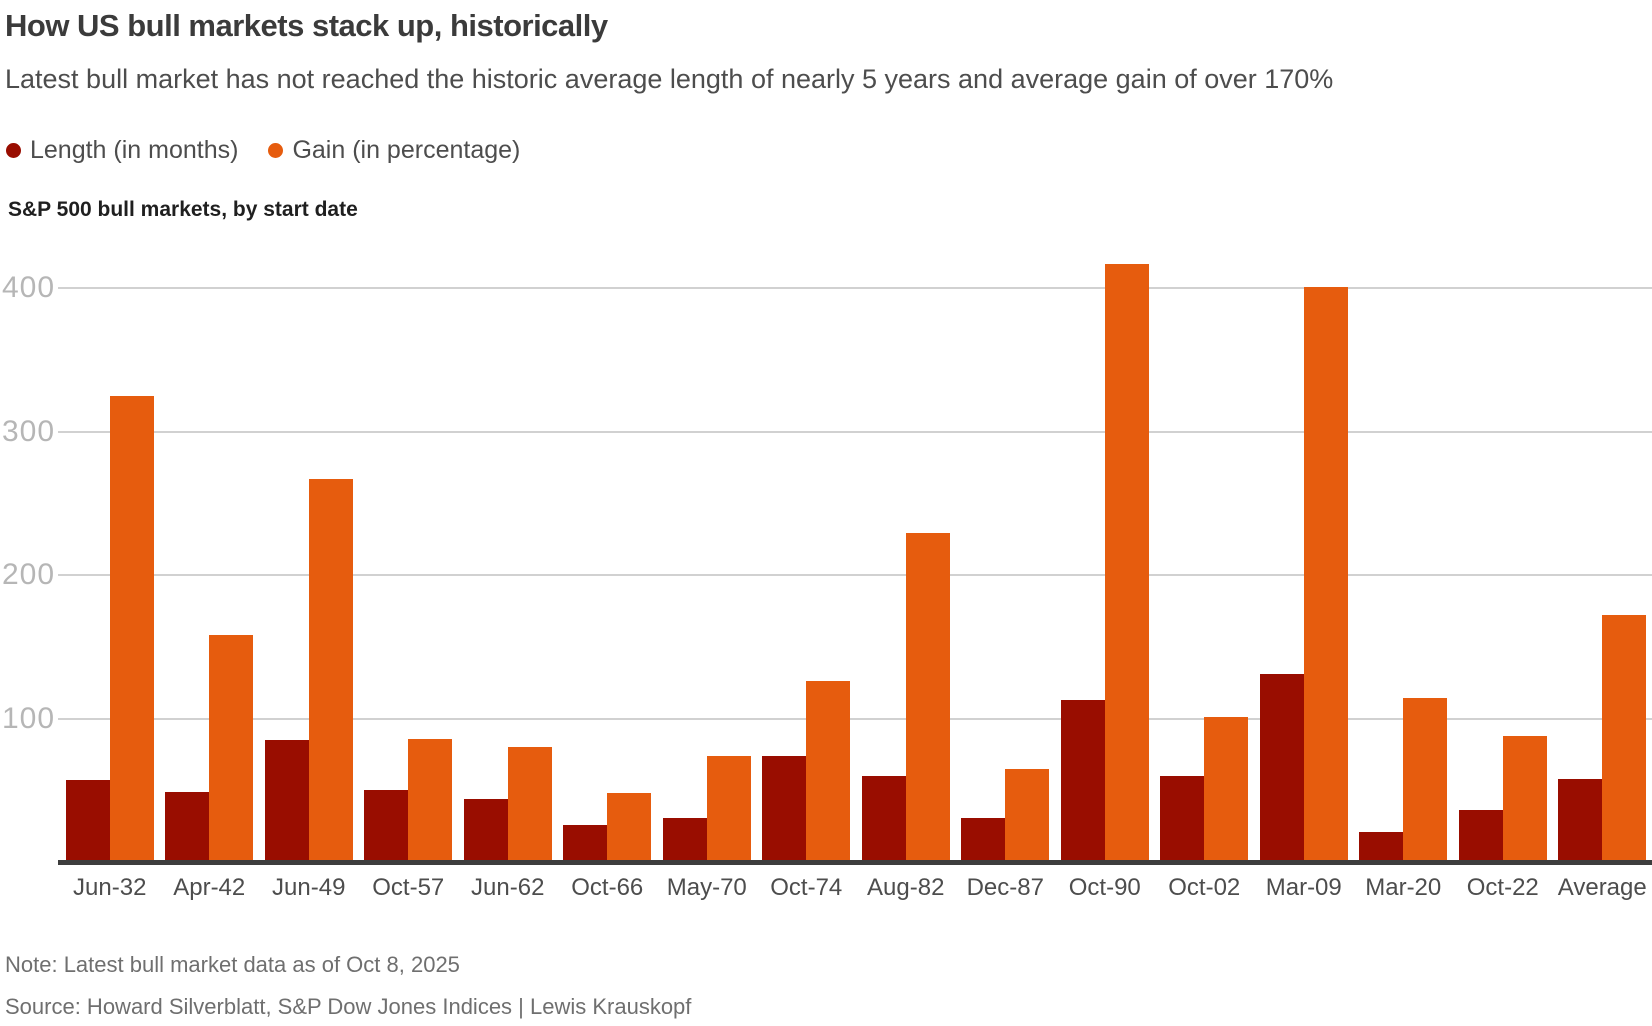 Image resolution: width=1652 pixels, height=1026 pixels. Describe the element at coordinates (263, 150) in the screenshot. I see `legend: Length (in months) Gain (in percentage)` at that location.